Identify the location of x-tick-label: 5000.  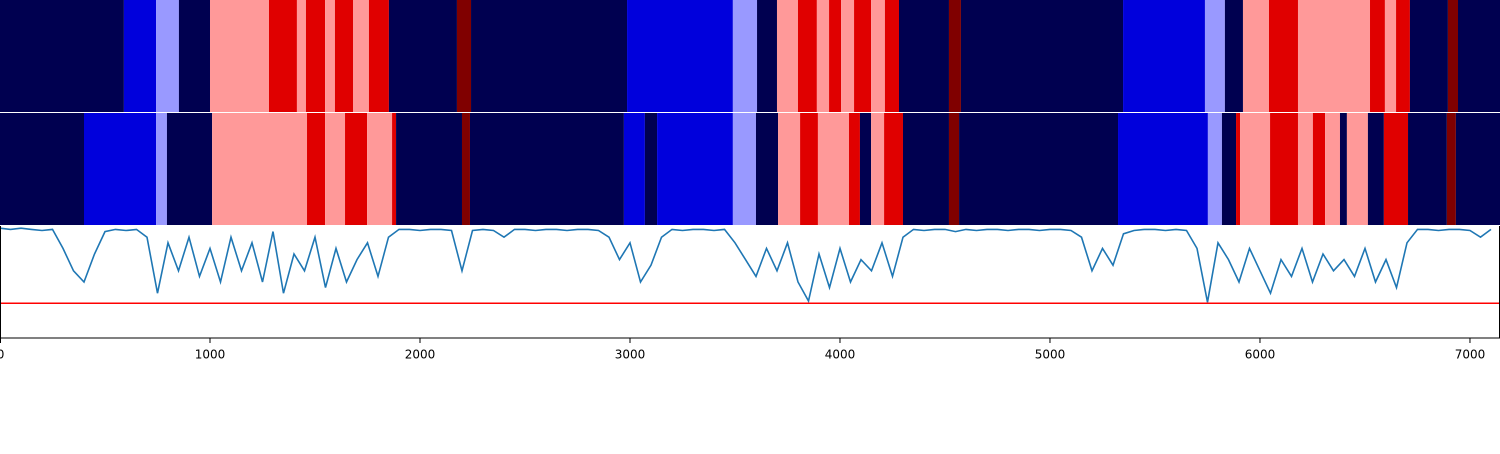
(1050, 355).